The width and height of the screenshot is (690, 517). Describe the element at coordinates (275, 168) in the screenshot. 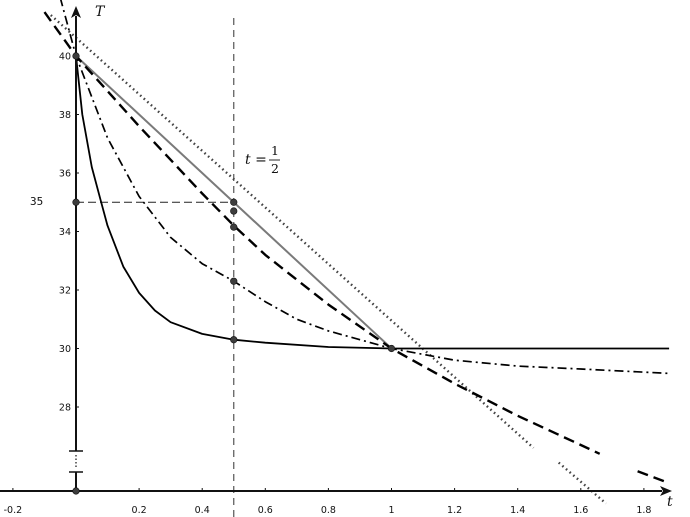

I see `annotation-denominator: 2` at that location.